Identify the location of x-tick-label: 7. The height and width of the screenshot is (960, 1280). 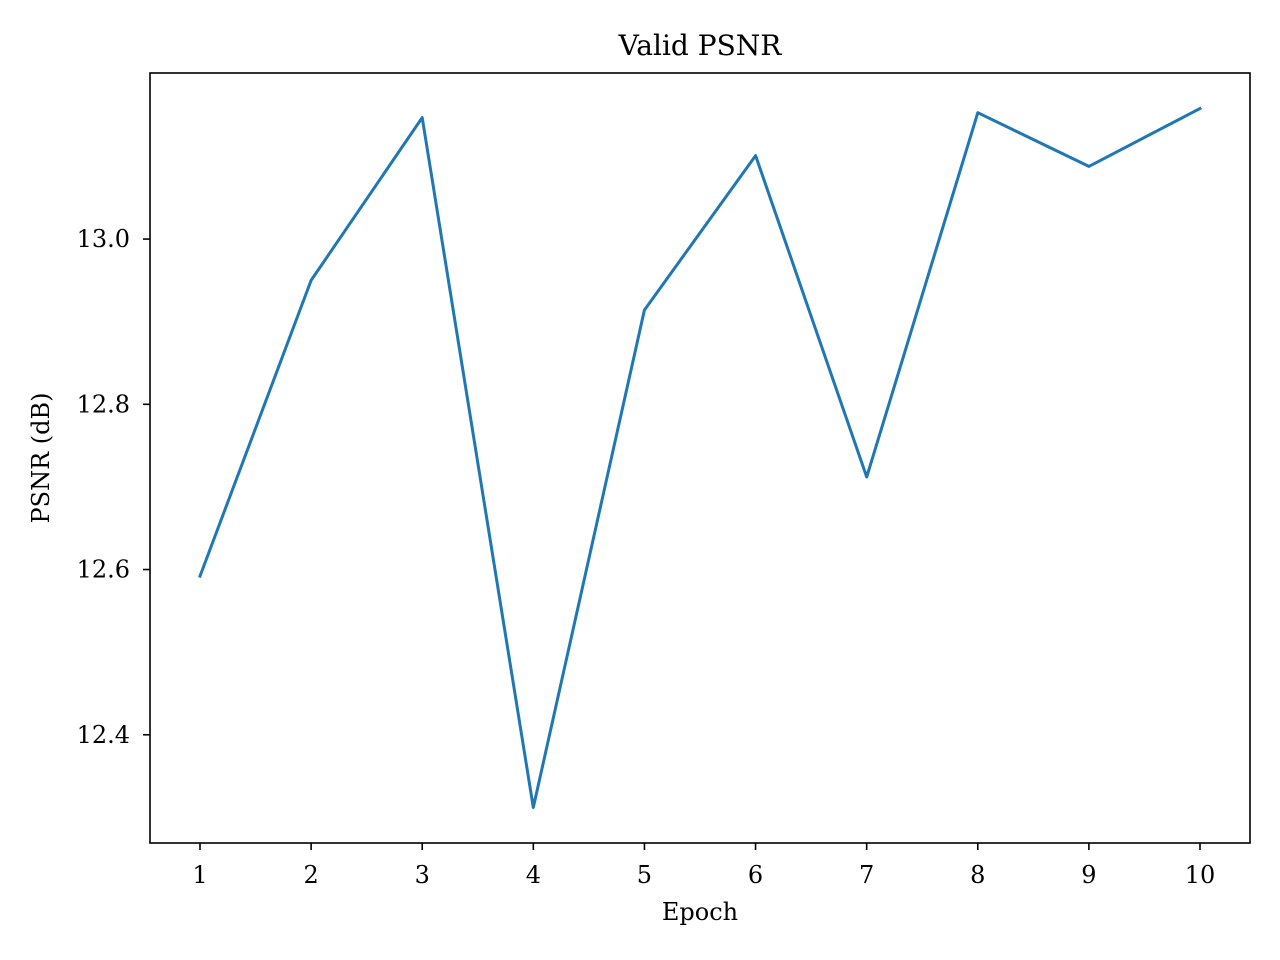
(866, 875).